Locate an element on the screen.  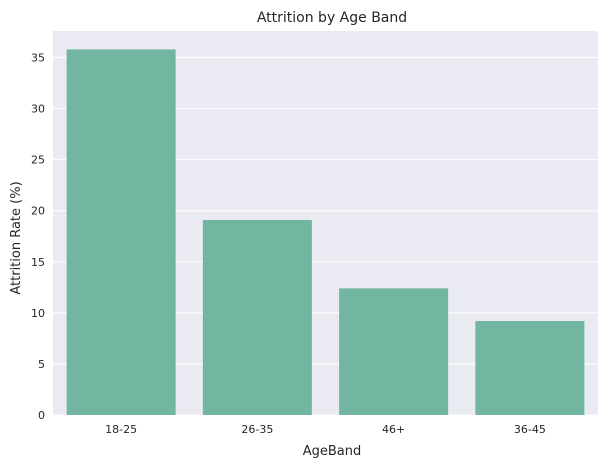
x-tick-label: 26-35 is located at coordinates (257, 429).